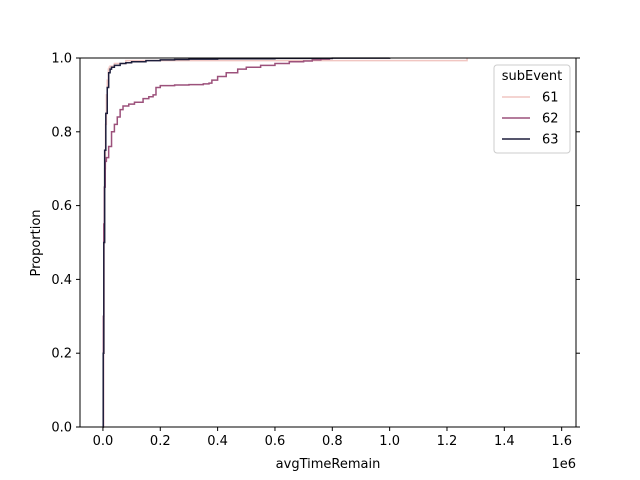 The image size is (640, 480). What do you see at coordinates (61, 280) in the screenshot?
I see `y-tick-label: 0.4` at bounding box center [61, 280].